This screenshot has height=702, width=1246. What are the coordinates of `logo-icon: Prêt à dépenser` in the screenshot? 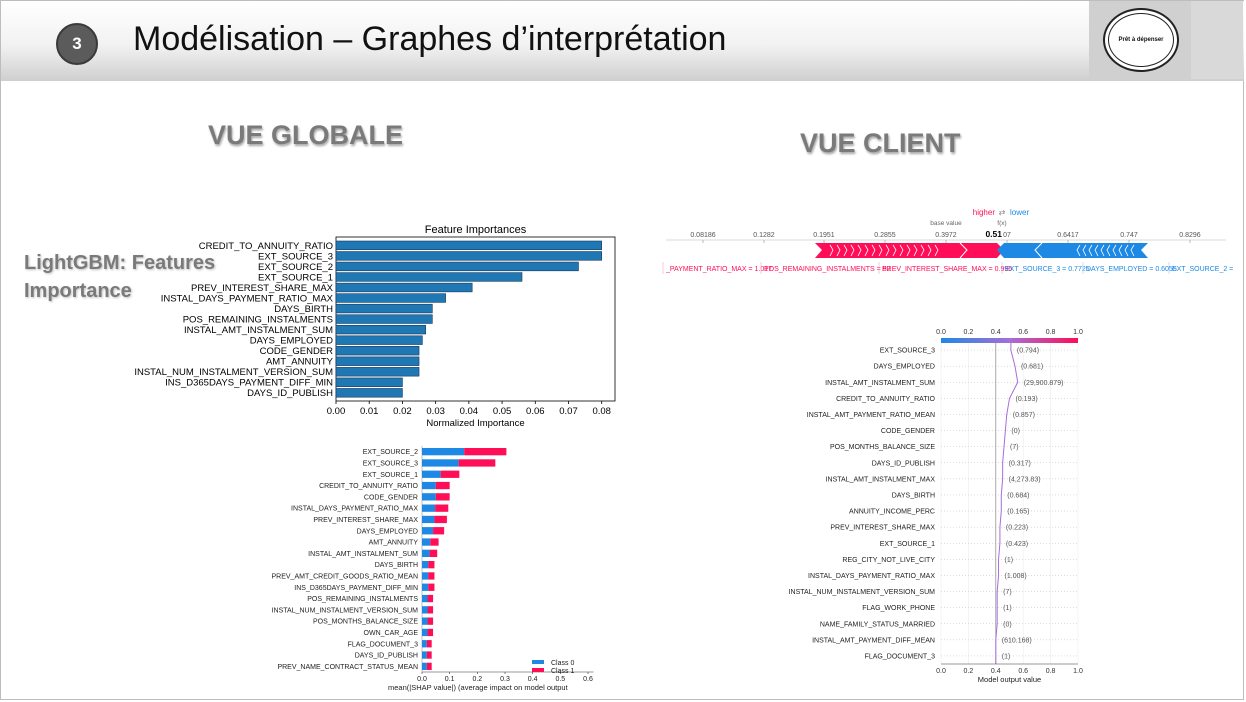 It's located at (1141, 40).